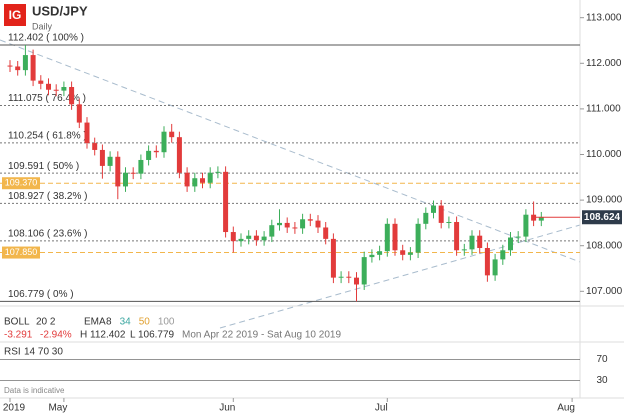 The image size is (624, 415). What do you see at coordinates (152, 335) in the screenshot?
I see `info-low: L 106.779` at bounding box center [152, 335].